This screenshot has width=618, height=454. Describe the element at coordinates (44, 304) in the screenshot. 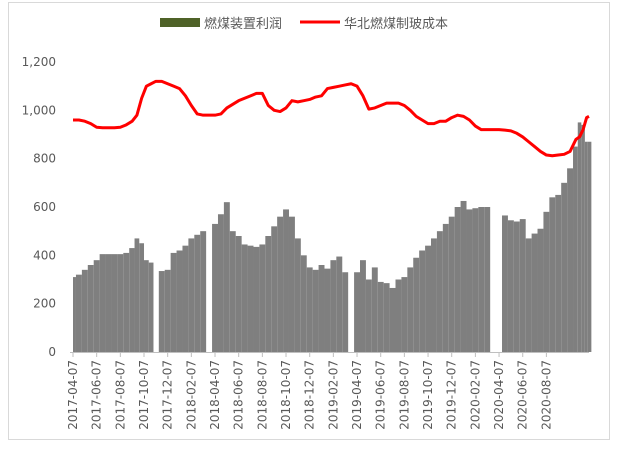

I see `y-tick-label: 200` at that location.